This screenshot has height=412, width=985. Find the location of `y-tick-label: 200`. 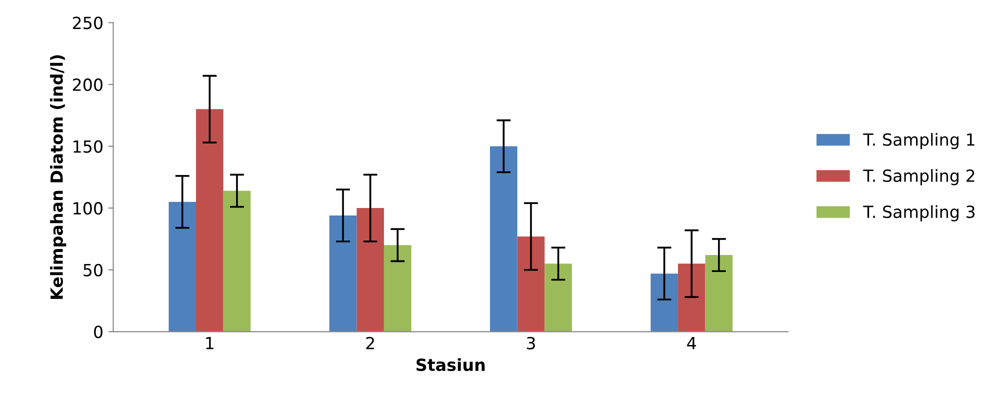

y-tick-label: 200 is located at coordinates (87, 85).